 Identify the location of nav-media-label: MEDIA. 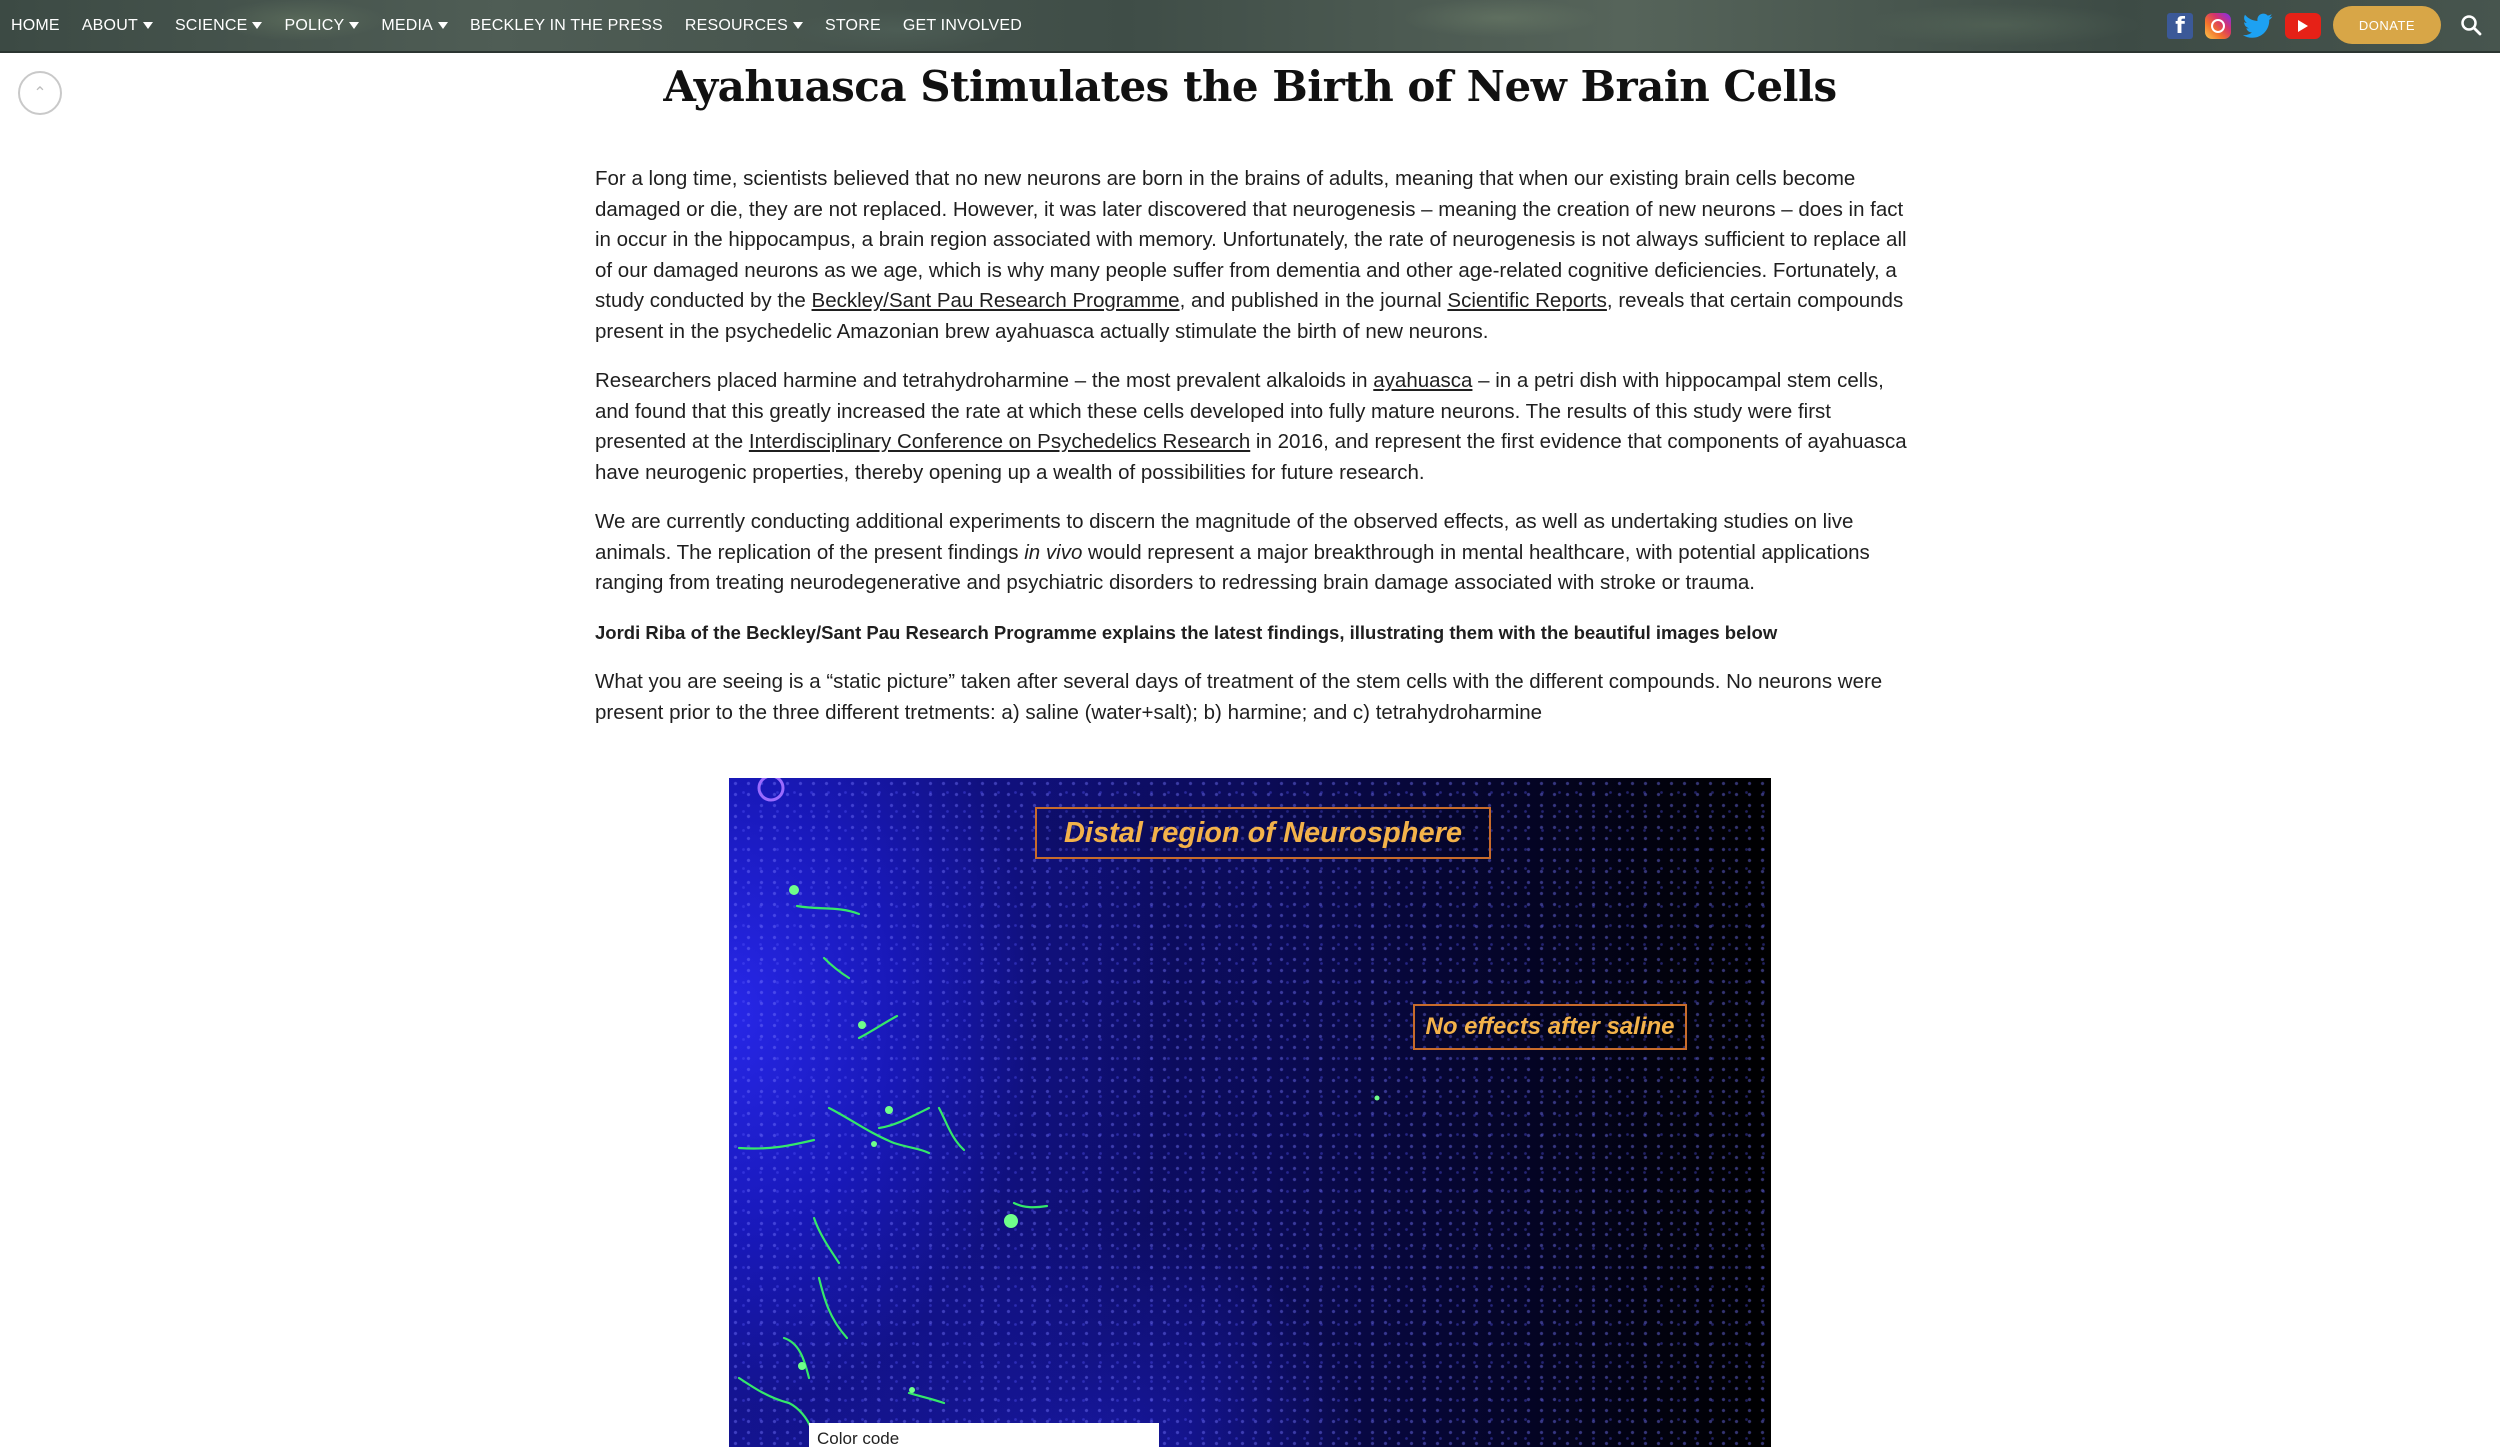
(407, 25).